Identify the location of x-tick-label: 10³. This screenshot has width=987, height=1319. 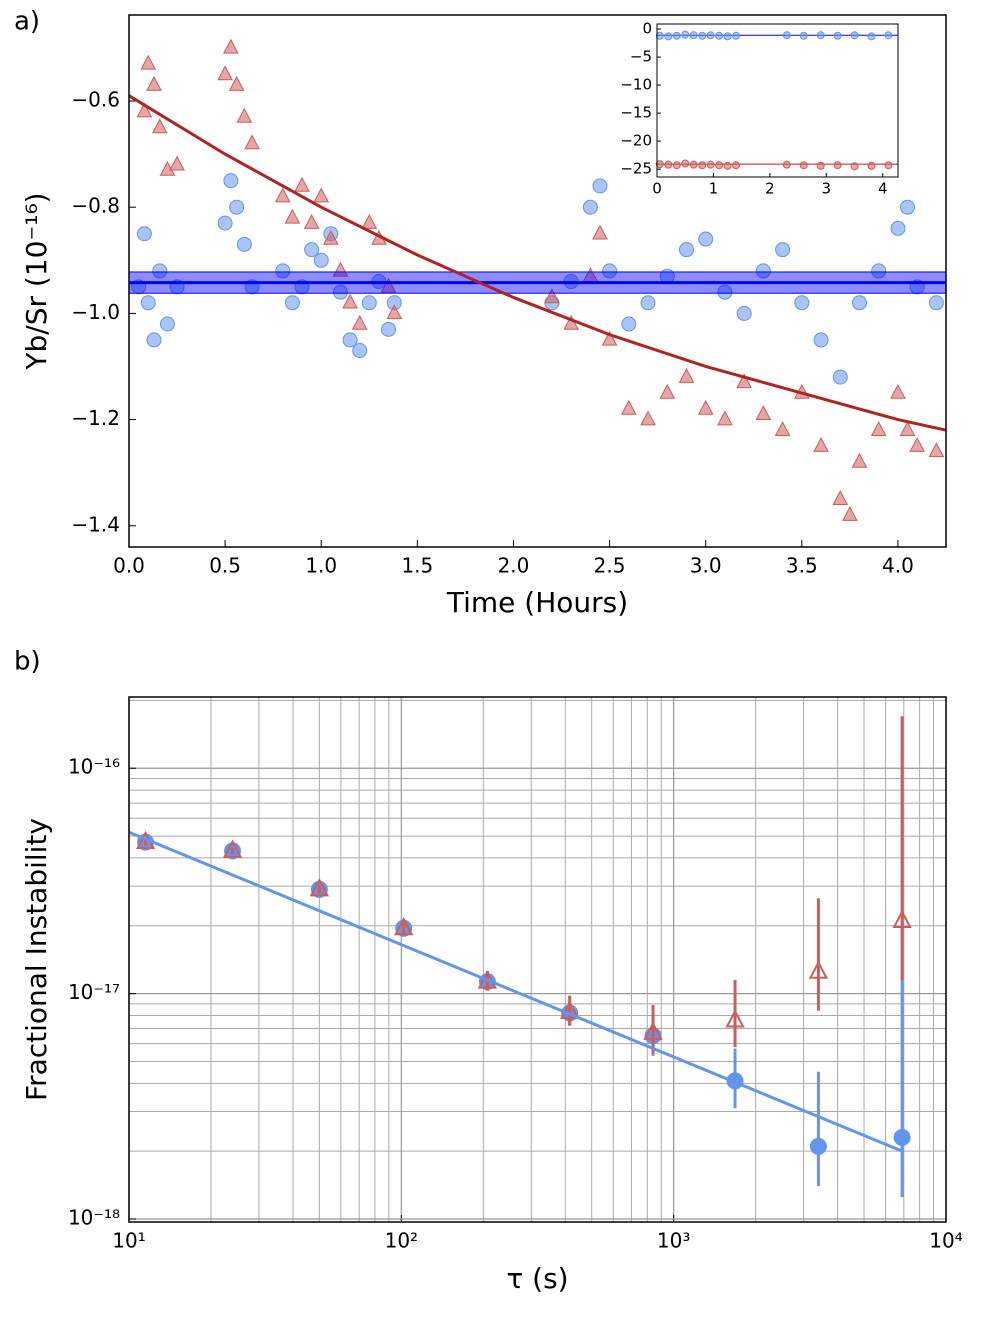
(673, 1241).